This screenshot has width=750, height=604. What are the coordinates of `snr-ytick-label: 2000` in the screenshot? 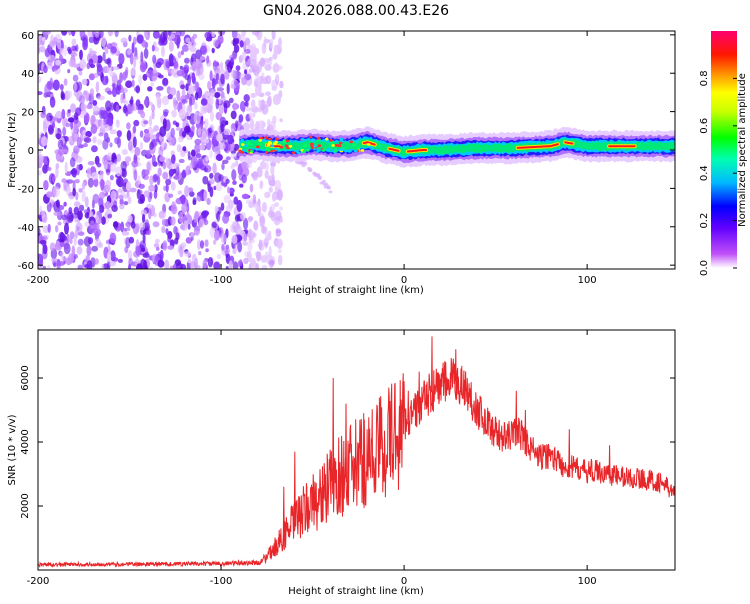 It's located at (25, 505).